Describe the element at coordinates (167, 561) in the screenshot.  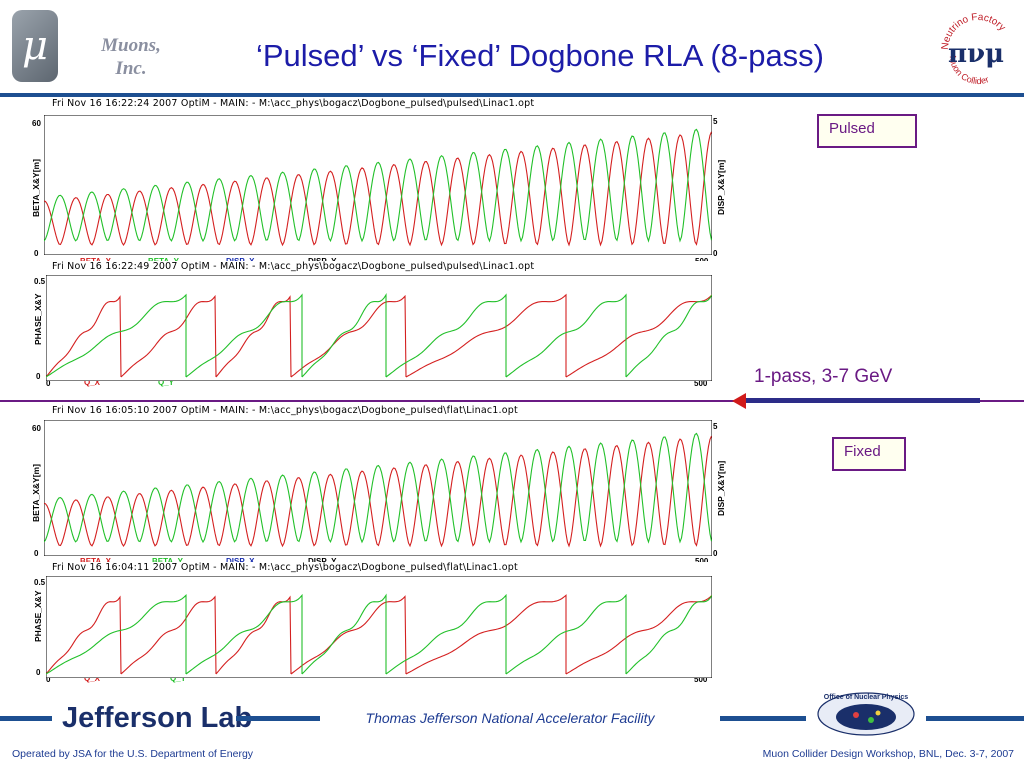
I see `legend-beta-y: BETA_Y` at that location.